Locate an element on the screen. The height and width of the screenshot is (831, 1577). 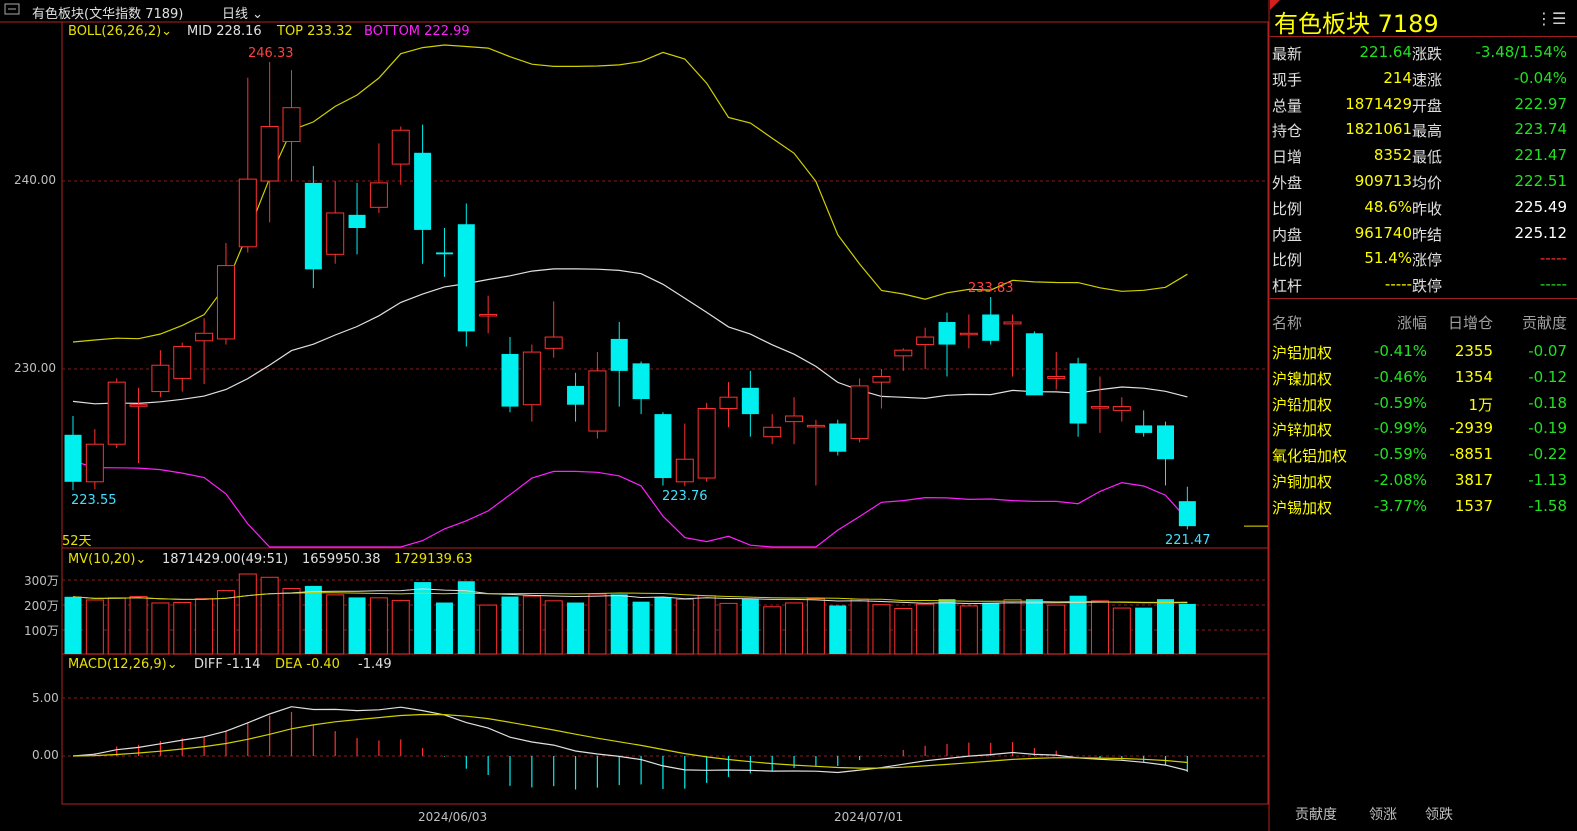
mv-value: 1871429.00(49:51) is located at coordinates (225, 559).